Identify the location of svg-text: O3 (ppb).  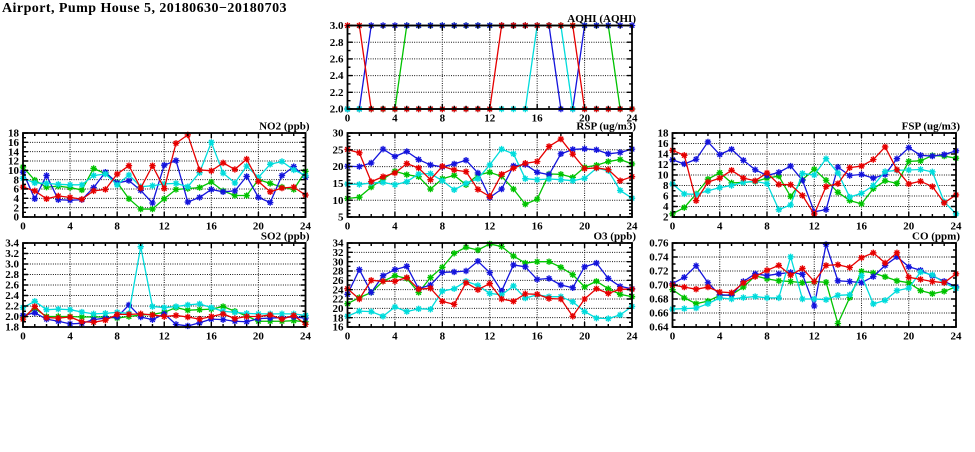
(615, 237).